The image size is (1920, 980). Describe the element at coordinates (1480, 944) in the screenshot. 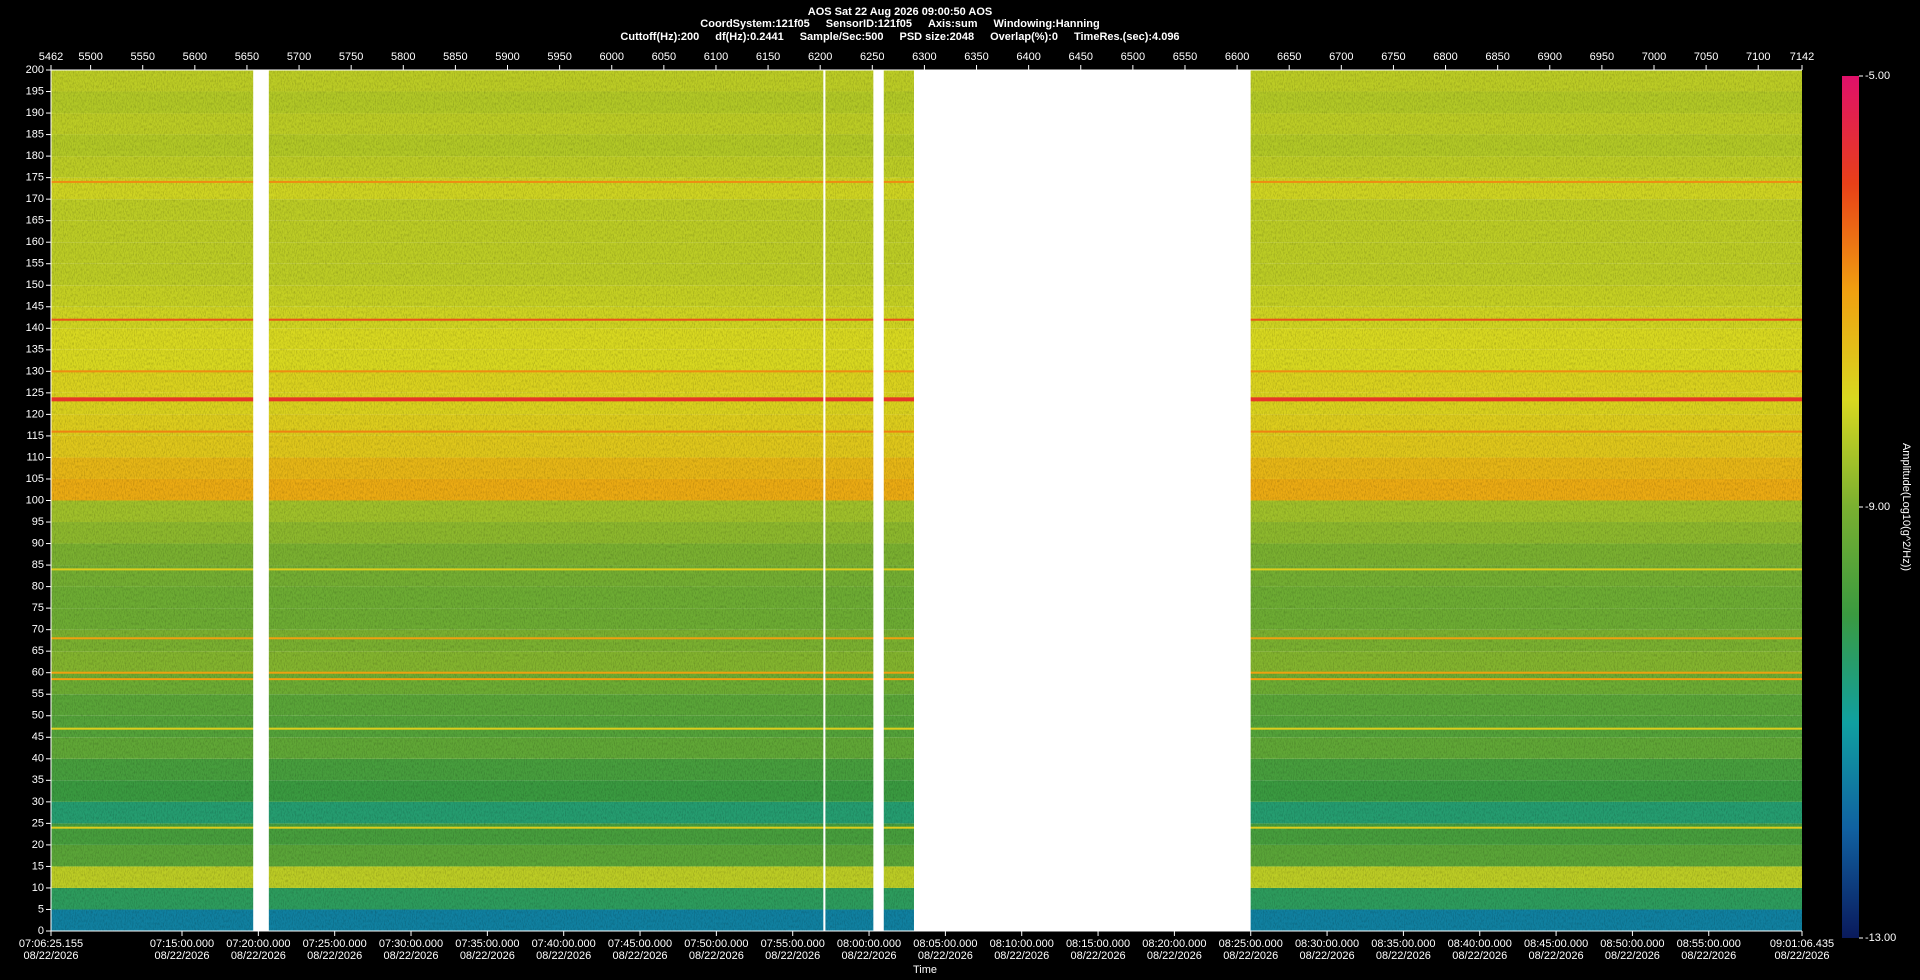

I see `x-tick-label: 08:40:00.000` at that location.